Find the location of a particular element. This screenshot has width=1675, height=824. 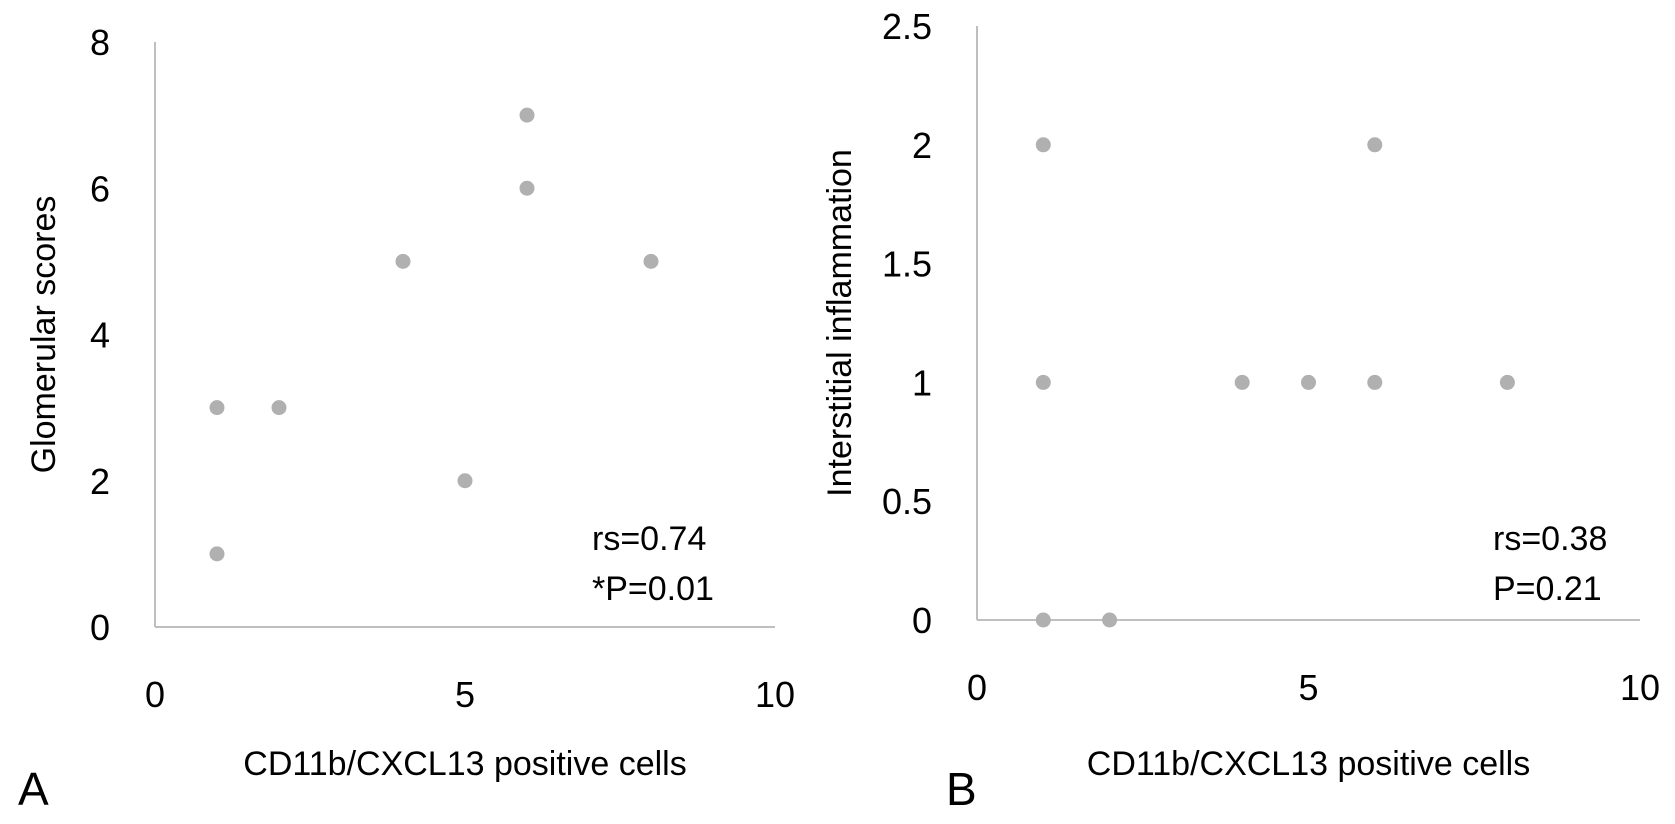

y-tick-label: 6 is located at coordinates (100, 188).